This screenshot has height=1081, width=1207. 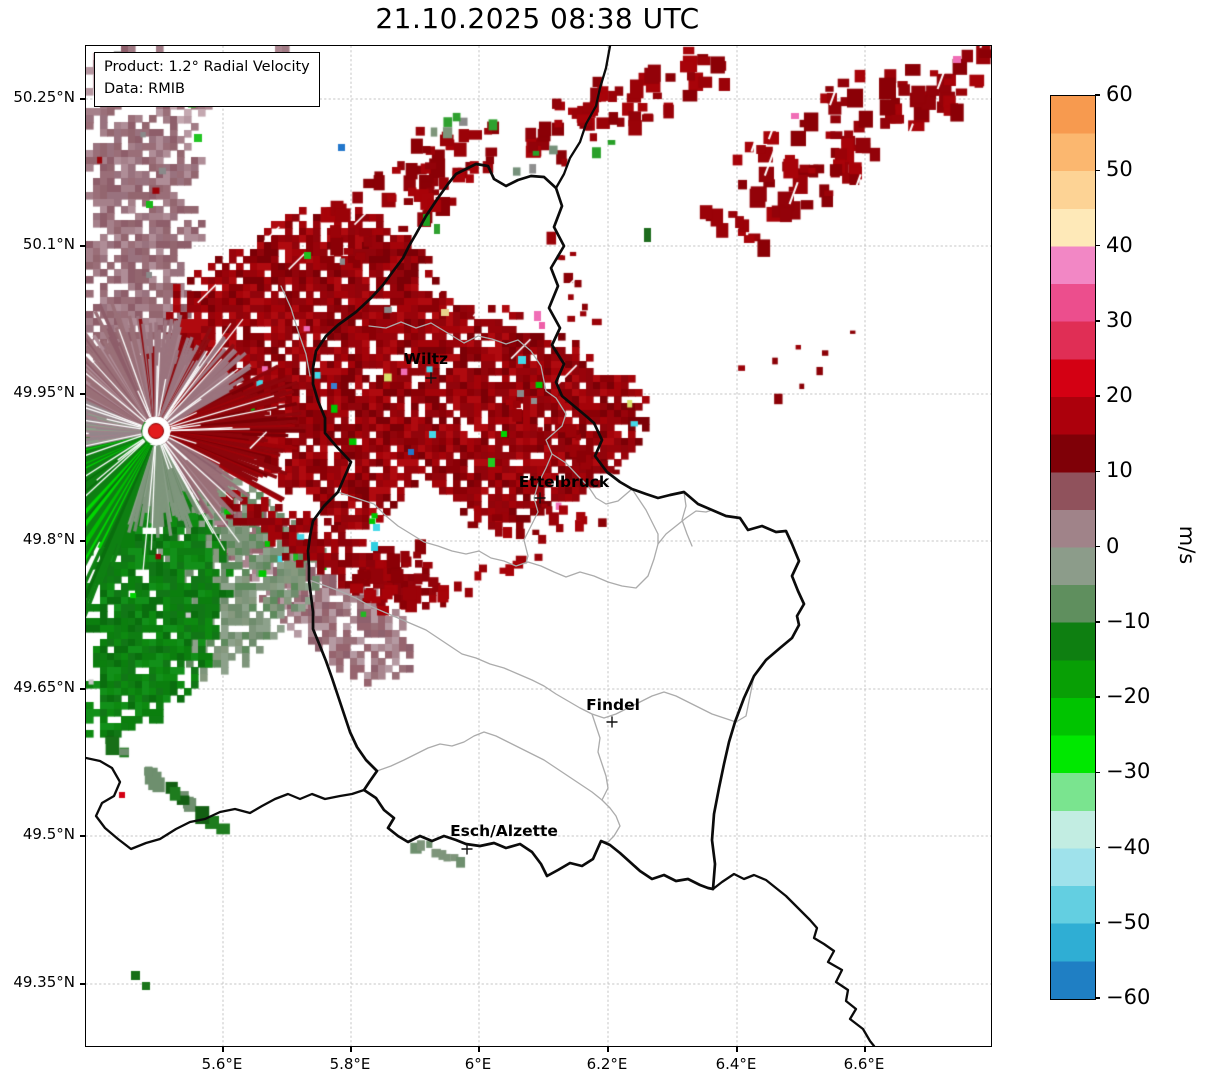 I want to click on y-axis-tick-label: 49.8°N, so click(x=48, y=539).